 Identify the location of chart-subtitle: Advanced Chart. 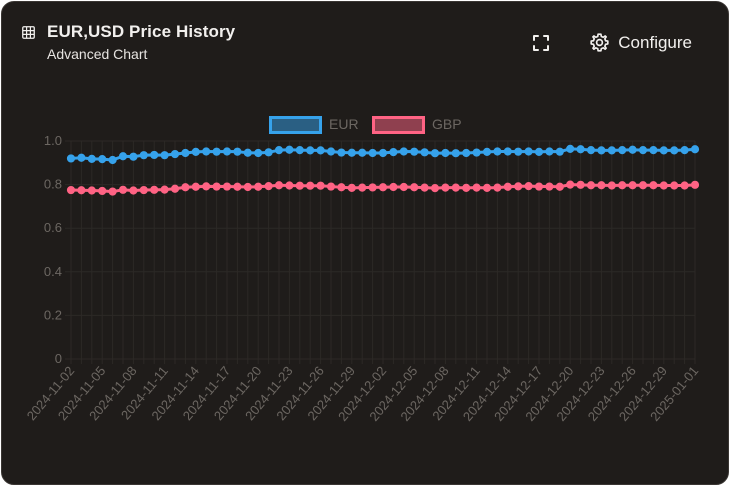
(97, 54).